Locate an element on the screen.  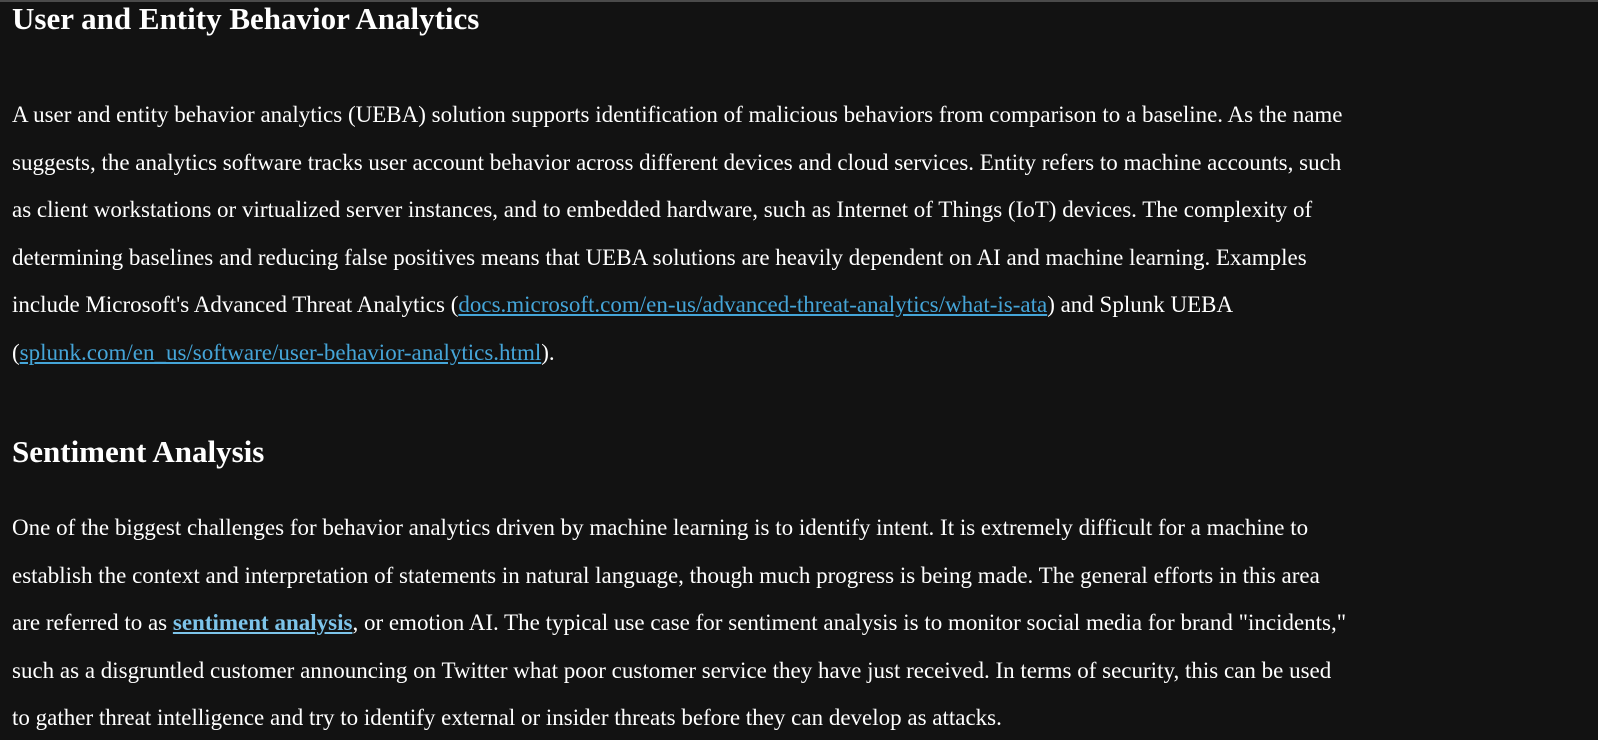
ueba-line-6-open-paren: ( is located at coordinates (16, 352).